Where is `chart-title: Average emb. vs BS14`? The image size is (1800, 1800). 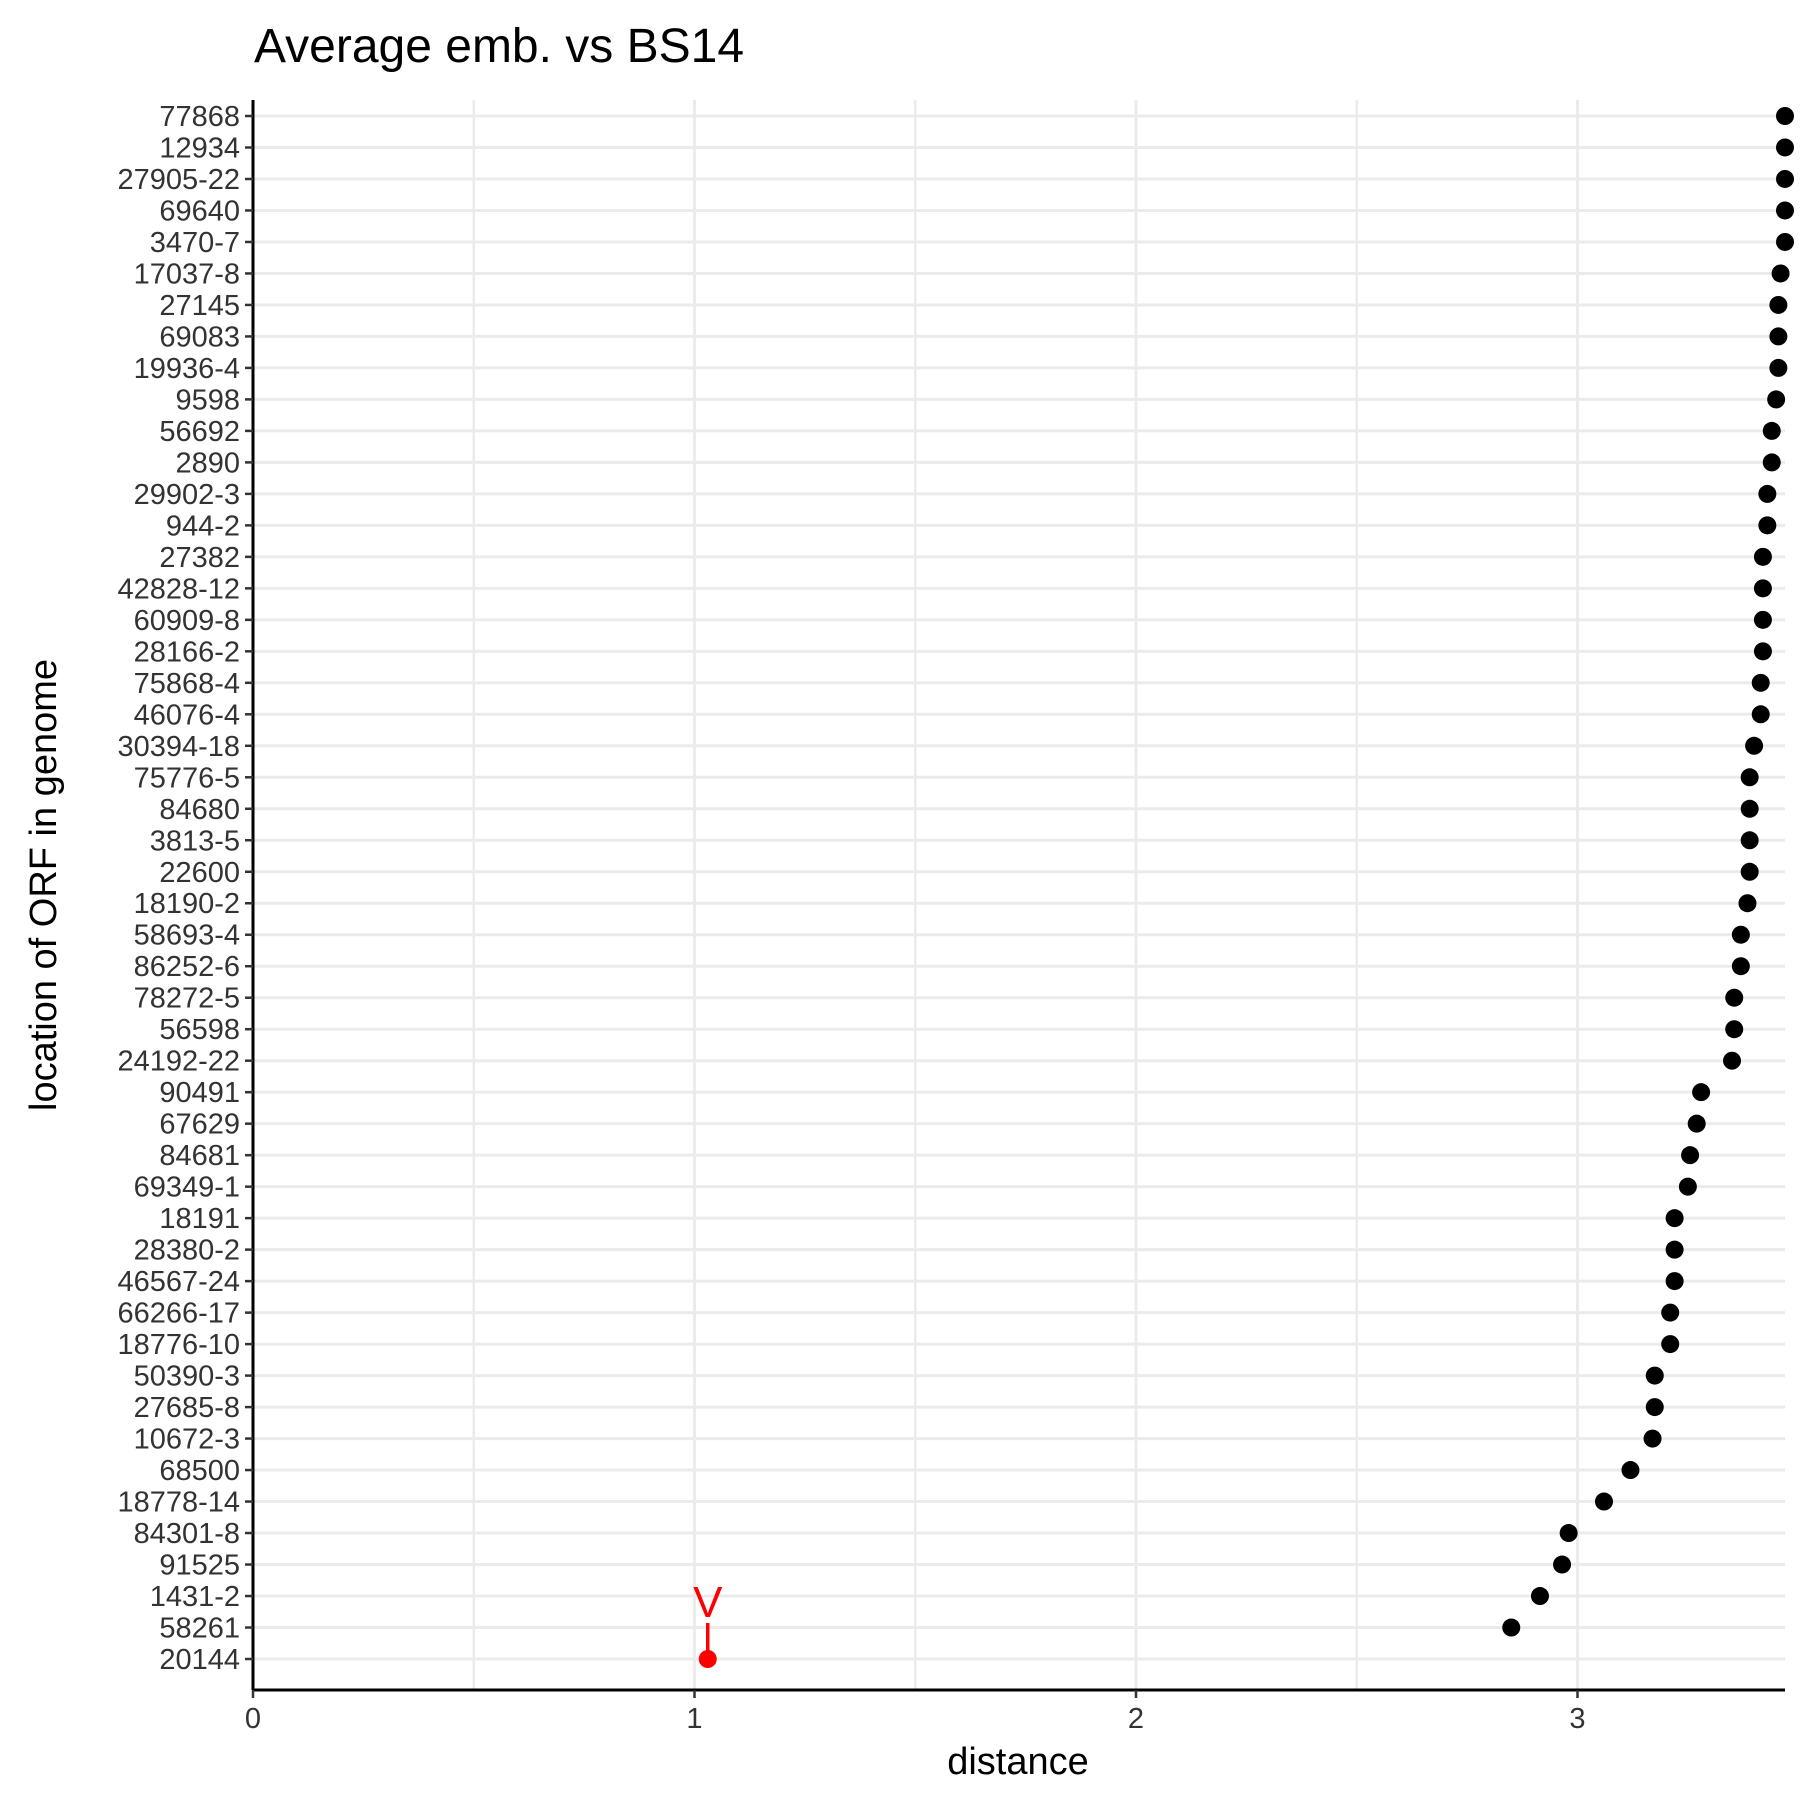 chart-title: Average emb. vs BS14 is located at coordinates (499, 46).